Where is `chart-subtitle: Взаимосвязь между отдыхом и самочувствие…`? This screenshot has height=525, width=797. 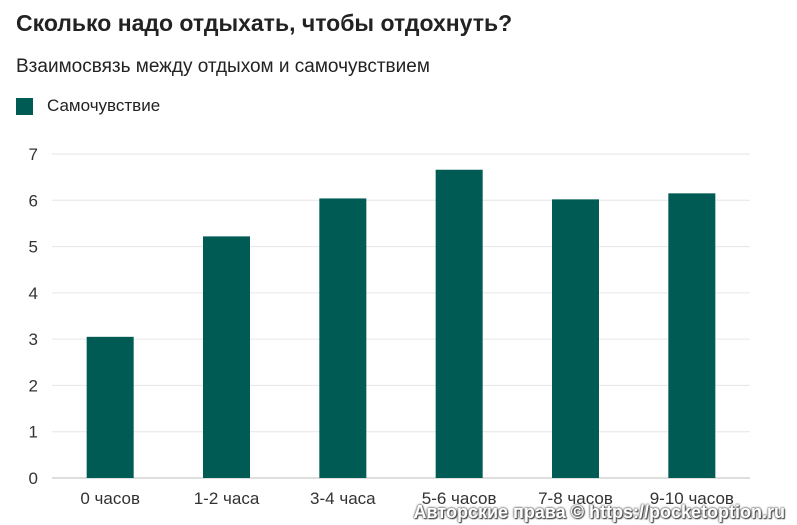
chart-subtitle: Взаимосвязь между отдыхом и самочувствие… is located at coordinates (223, 66).